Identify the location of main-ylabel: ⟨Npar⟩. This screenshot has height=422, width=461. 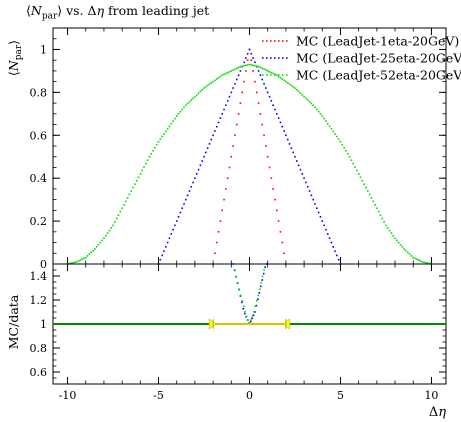
(15, 58).